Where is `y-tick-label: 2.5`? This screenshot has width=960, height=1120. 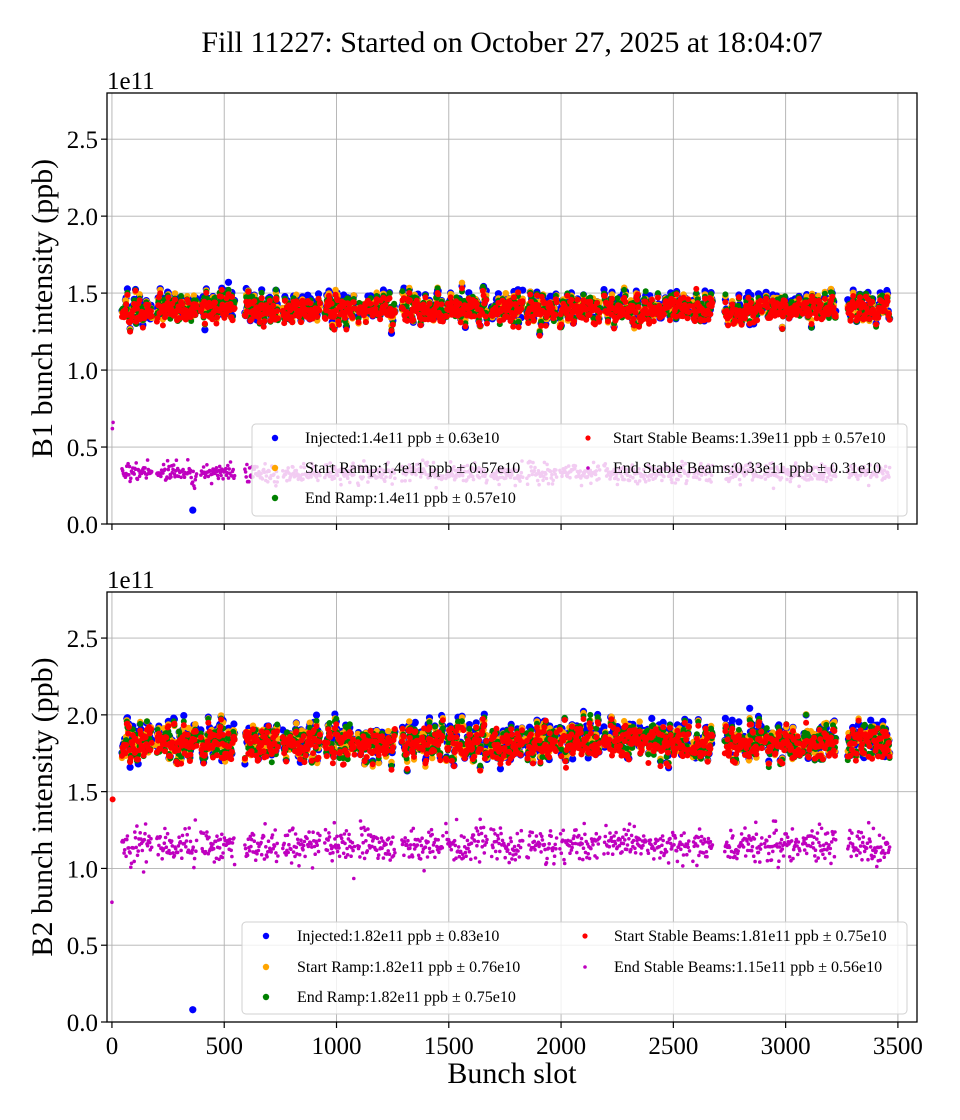 y-tick-label: 2.5 is located at coordinates (82, 140).